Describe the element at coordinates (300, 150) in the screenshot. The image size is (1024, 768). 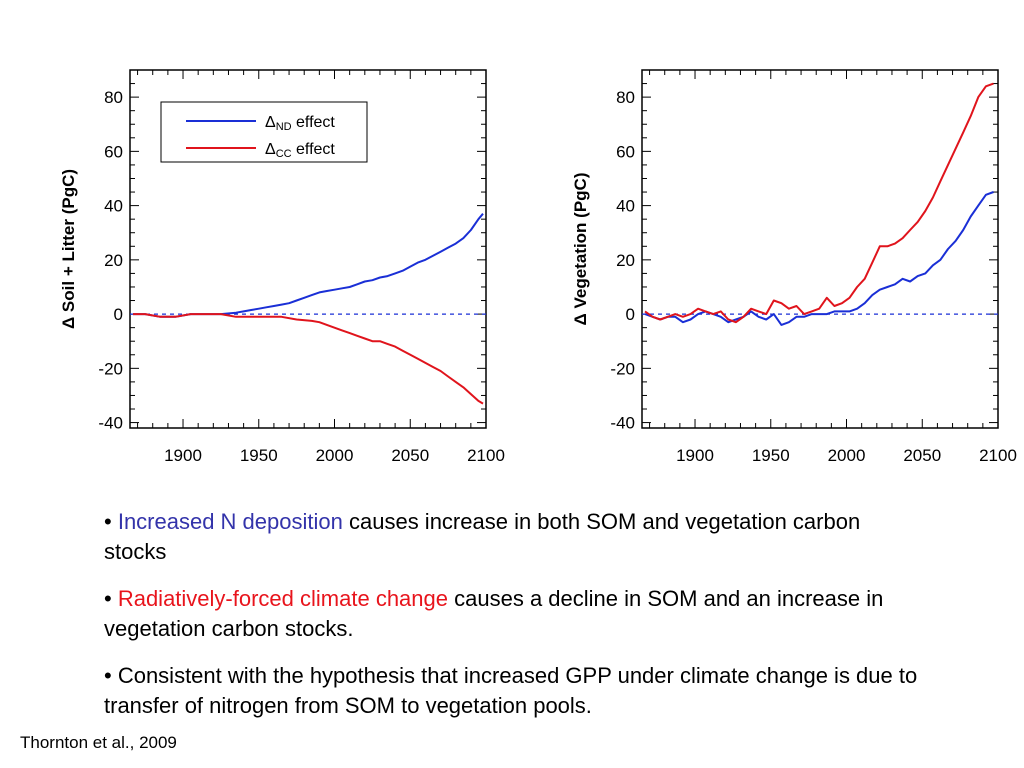
I see `legend-entry: ΔCC effect` at that location.